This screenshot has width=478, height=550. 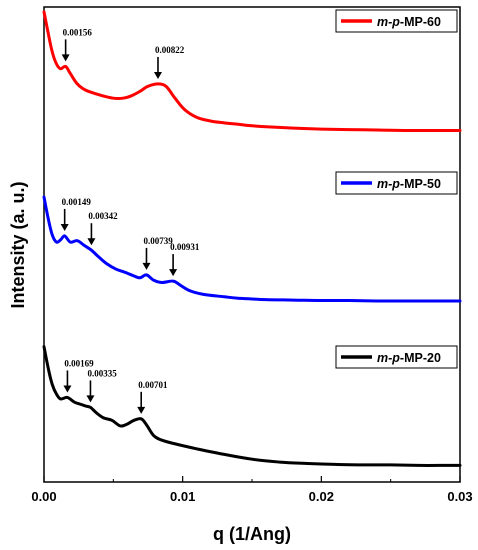 What do you see at coordinates (152, 397) in the screenshot?
I see `peak-annotation: 0.00701` at bounding box center [152, 397].